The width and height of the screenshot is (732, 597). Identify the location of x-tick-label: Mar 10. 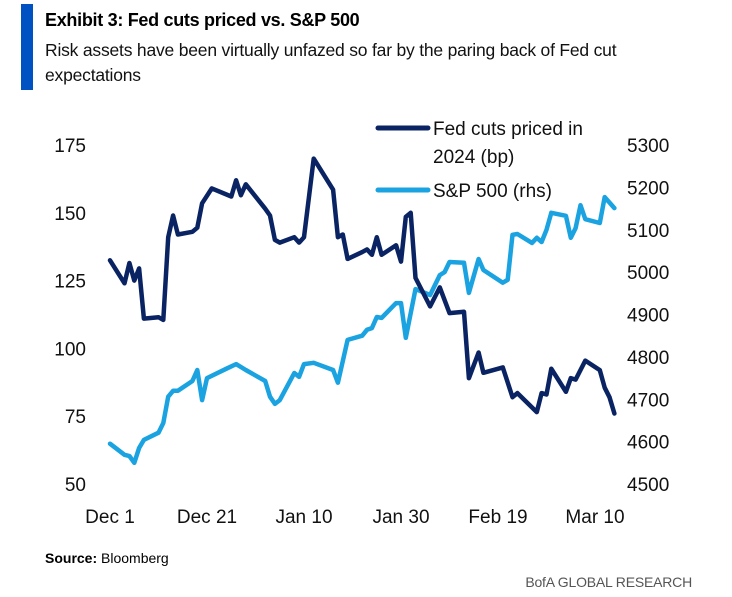
(594, 517).